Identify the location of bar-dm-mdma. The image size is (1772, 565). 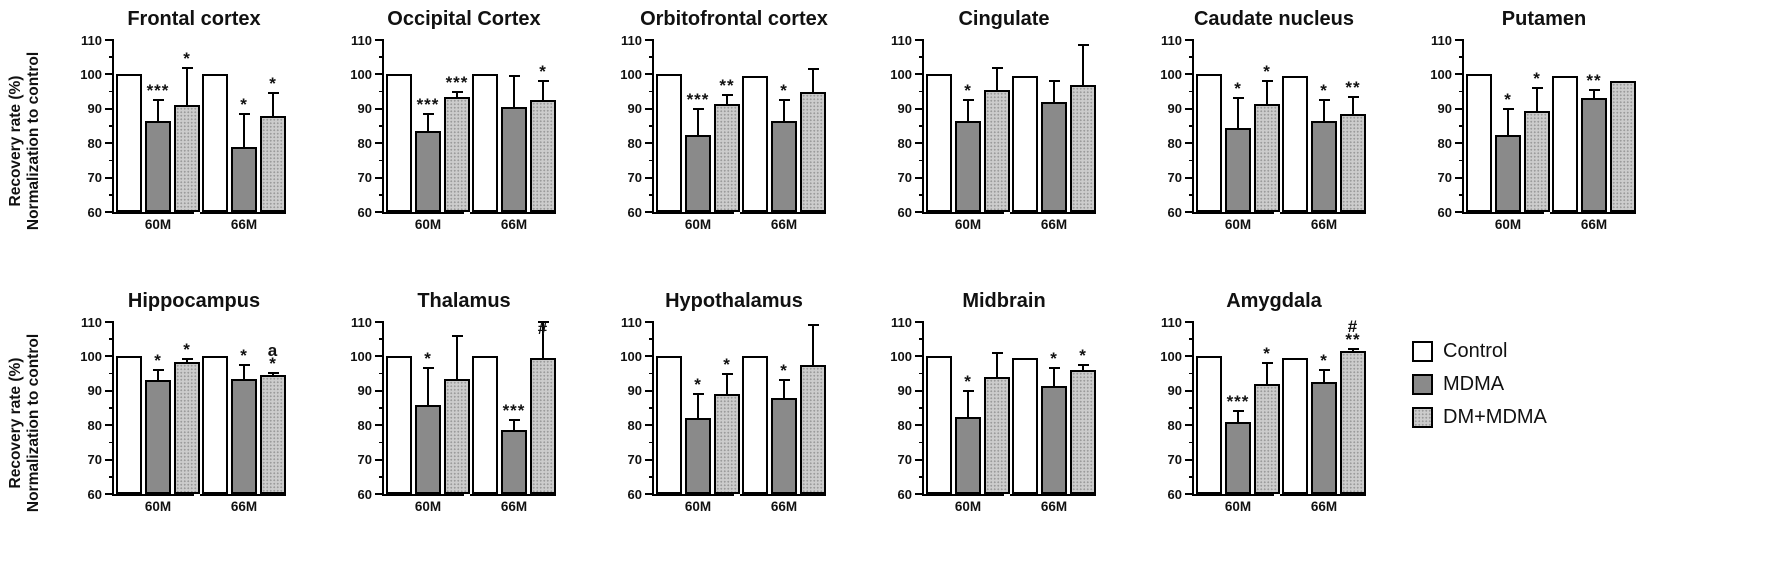
(457, 408).